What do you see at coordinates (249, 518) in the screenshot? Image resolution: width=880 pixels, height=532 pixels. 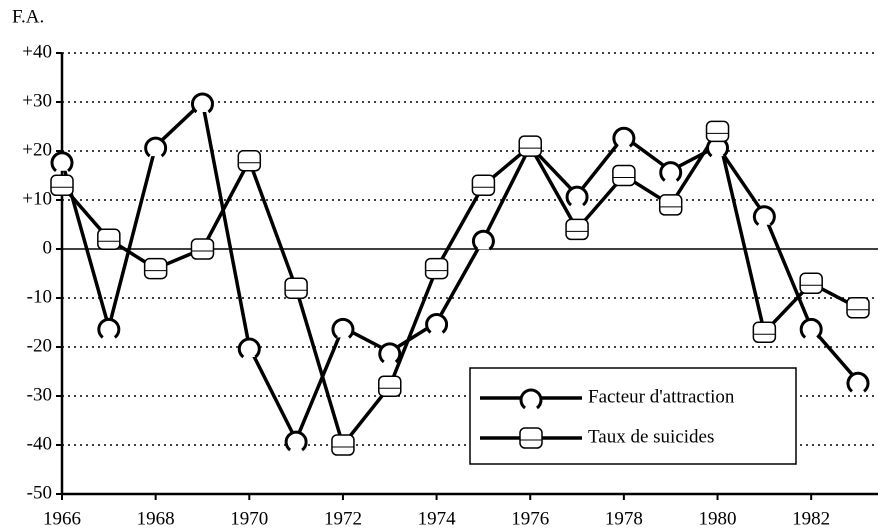 I see `x-tick-label: 1970` at bounding box center [249, 518].